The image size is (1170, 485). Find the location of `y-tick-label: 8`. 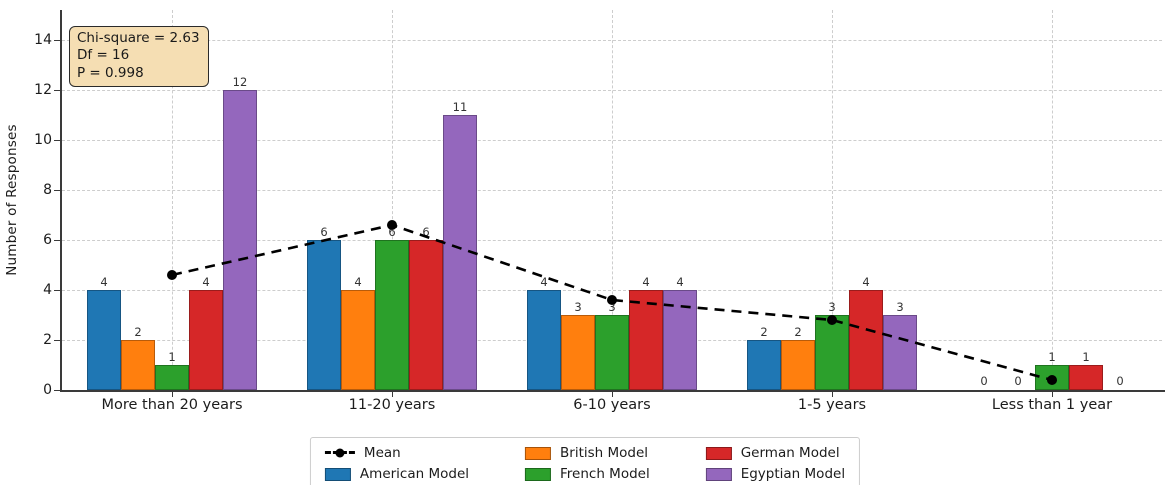

y-tick-label: 8 is located at coordinates (47, 190).